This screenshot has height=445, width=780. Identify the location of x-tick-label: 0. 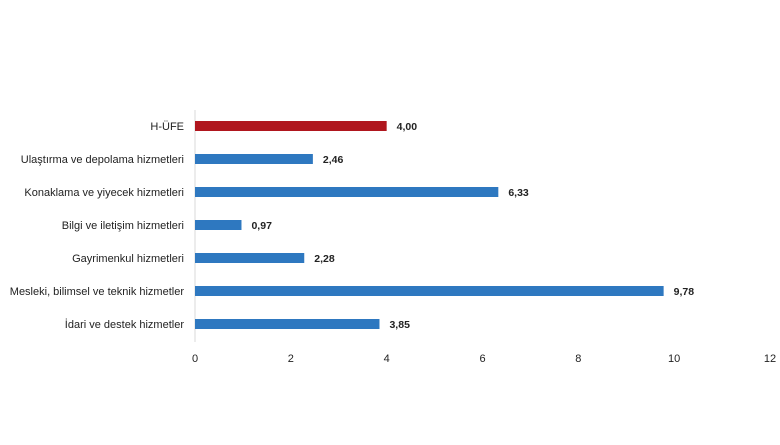
(195, 359).